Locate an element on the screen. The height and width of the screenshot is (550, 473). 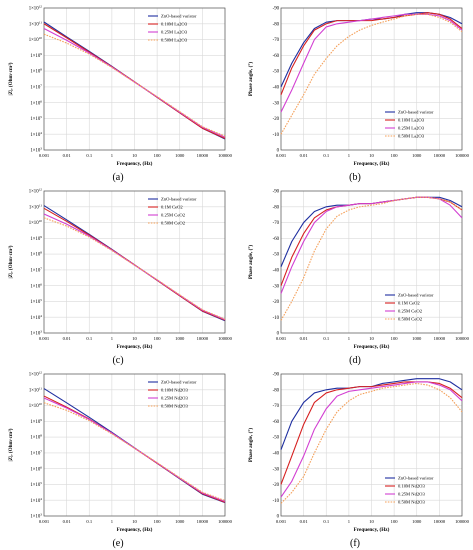
panel-label-e: (e) is located at coordinates (118, 543).